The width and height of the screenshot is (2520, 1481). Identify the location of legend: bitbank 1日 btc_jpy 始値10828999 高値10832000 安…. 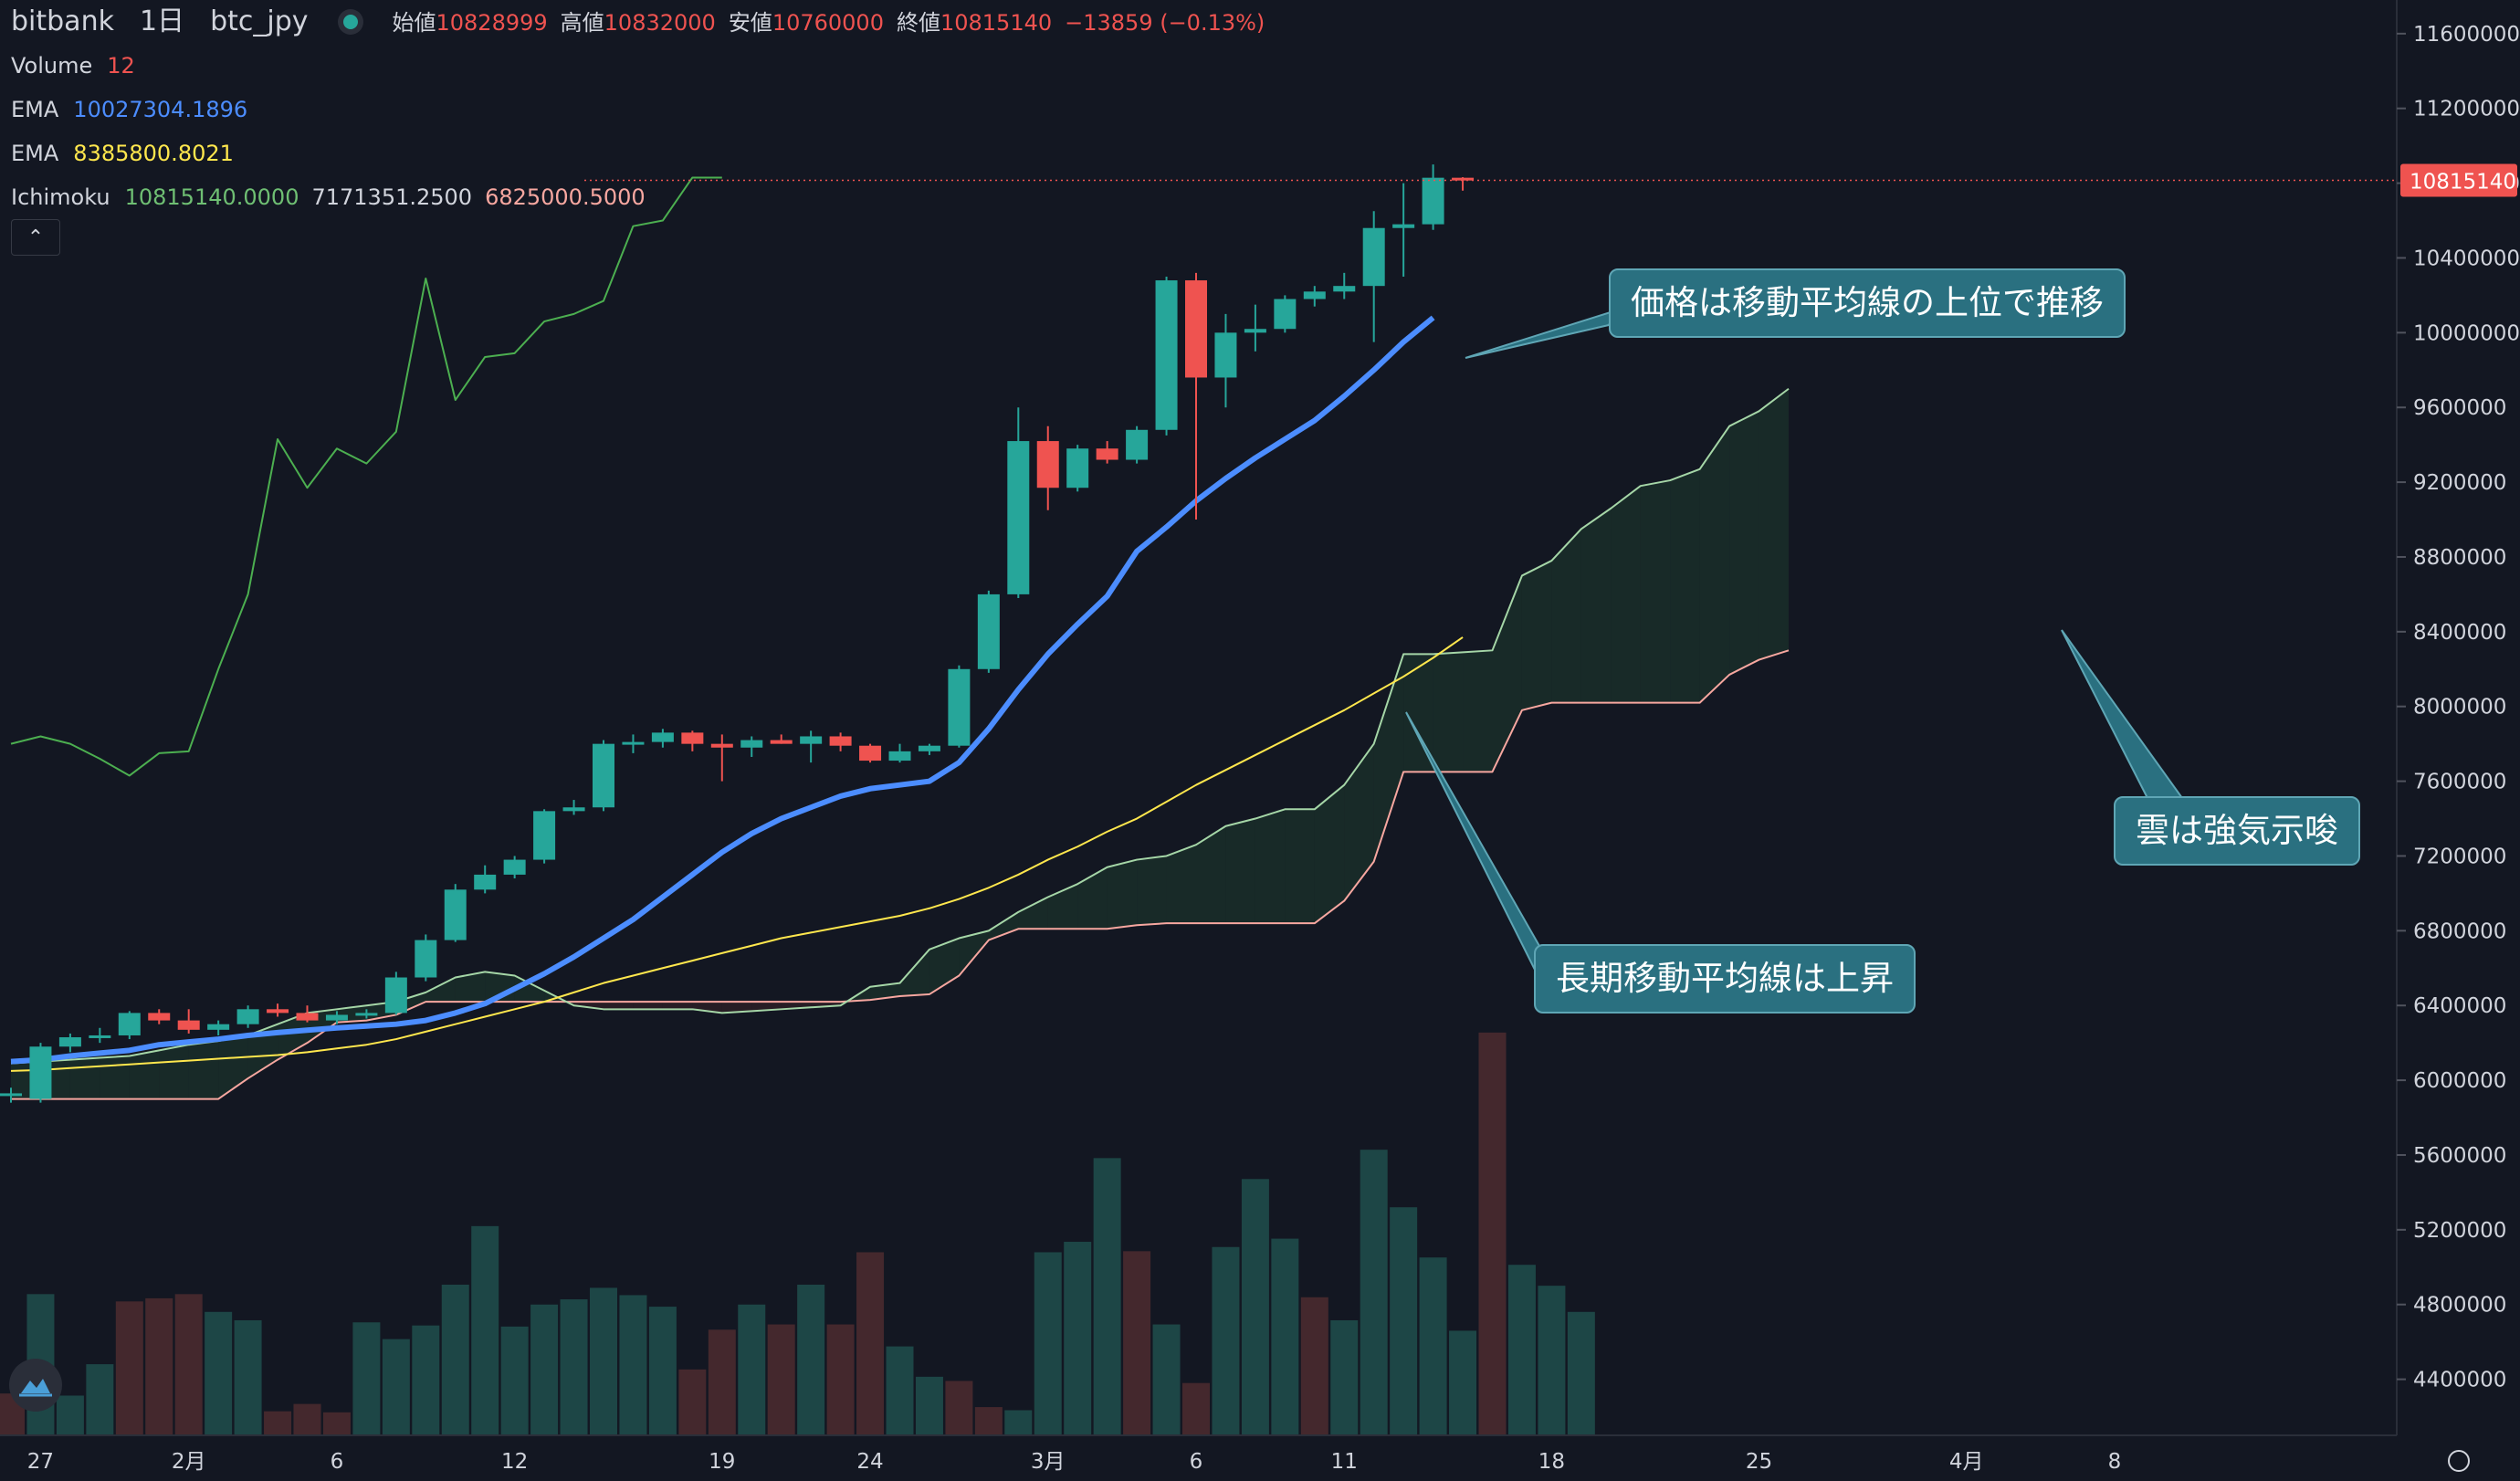
(644, 109).